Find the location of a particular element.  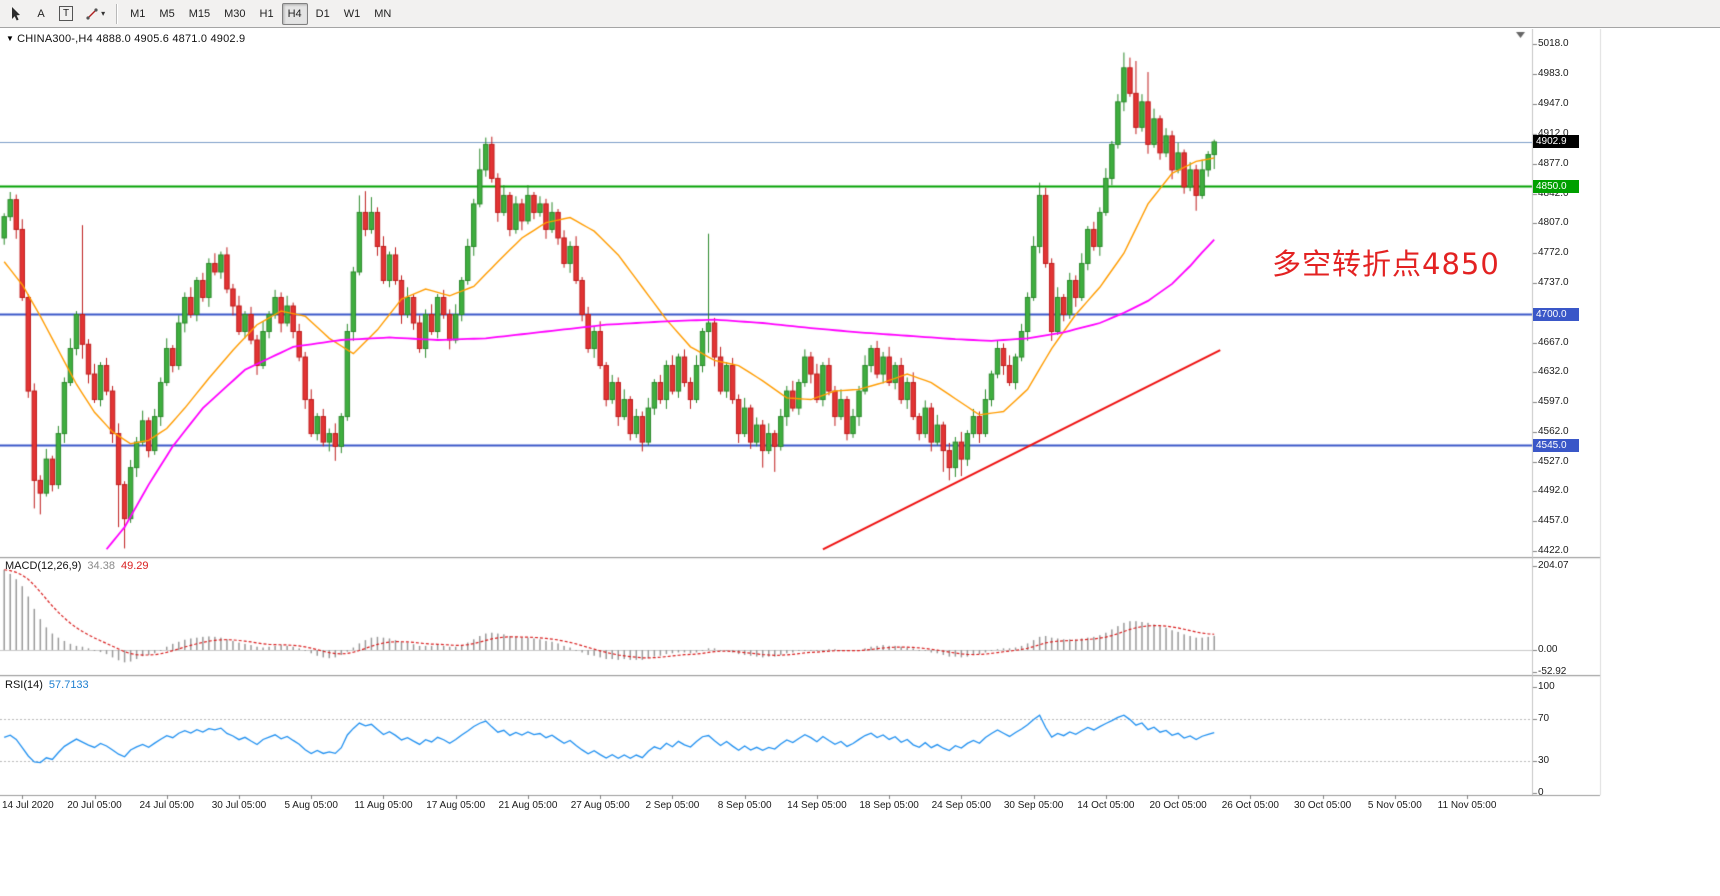

price-axis-label: 4947.0 is located at coordinates (1553, 104).